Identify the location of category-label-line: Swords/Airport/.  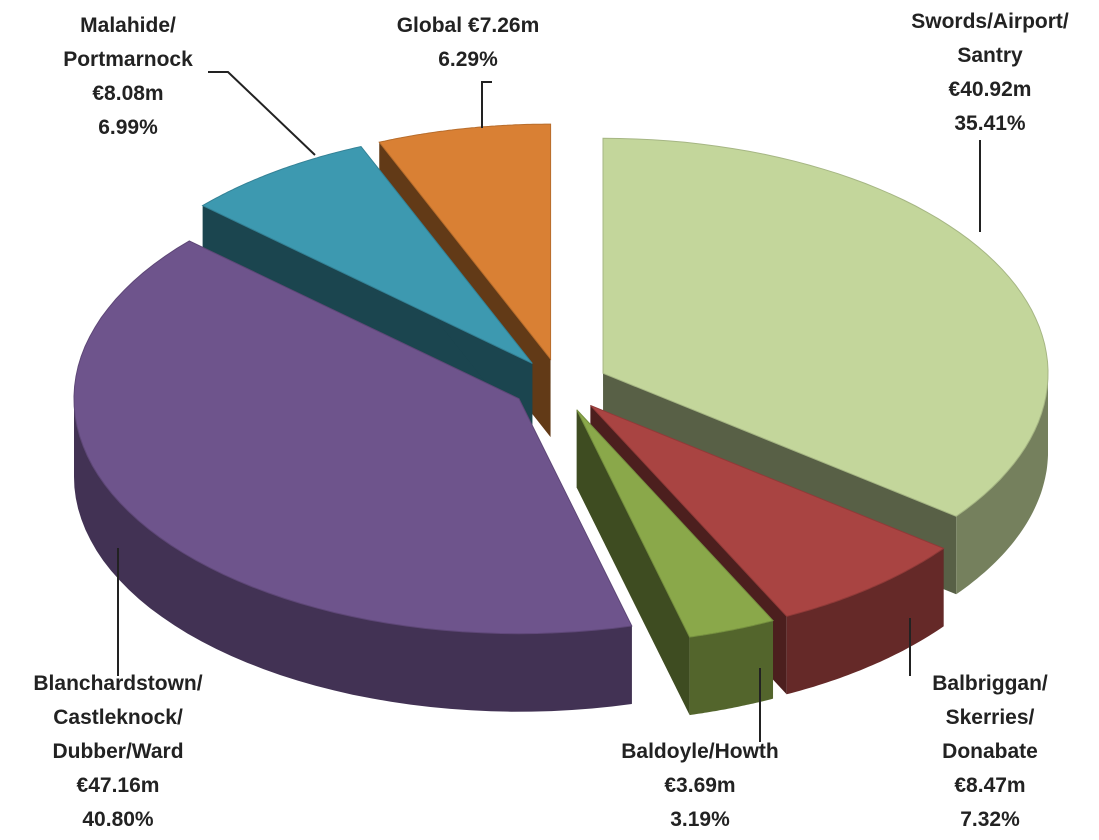
(990, 21).